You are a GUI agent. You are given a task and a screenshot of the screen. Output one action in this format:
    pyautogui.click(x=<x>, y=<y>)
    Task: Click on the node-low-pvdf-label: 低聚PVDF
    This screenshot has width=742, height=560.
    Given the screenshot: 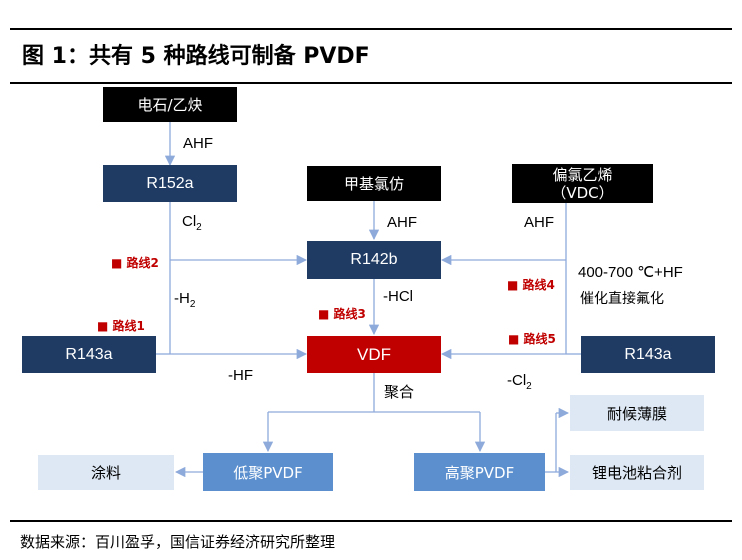 What is the action you would take?
    pyautogui.click(x=268, y=472)
    